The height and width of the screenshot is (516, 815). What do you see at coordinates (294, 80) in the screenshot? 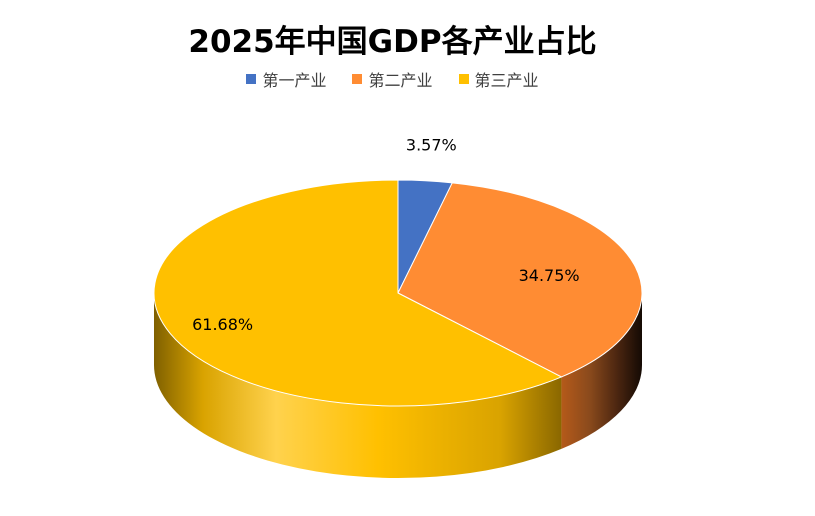
I see `legend-label-primary: 第一产业` at bounding box center [294, 80].